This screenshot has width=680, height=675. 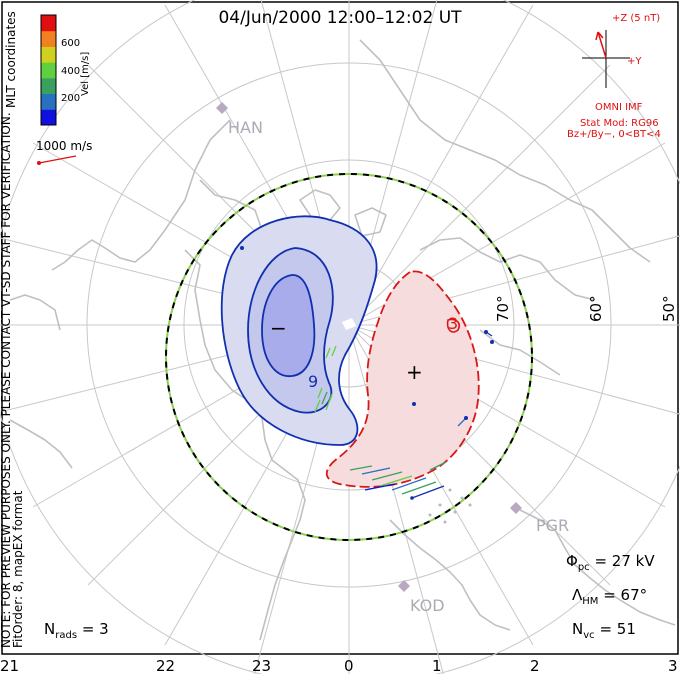 What do you see at coordinates (516, 508) in the screenshot?
I see `station-pgr-marker` at bounding box center [516, 508].